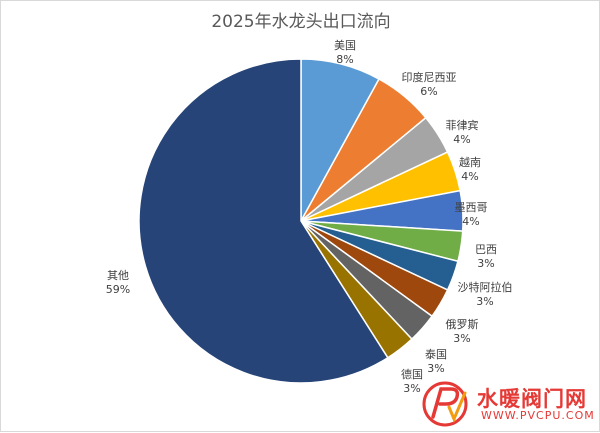 The height and width of the screenshot is (433, 600). I want to click on slice-label: 泰国, so click(436, 354).